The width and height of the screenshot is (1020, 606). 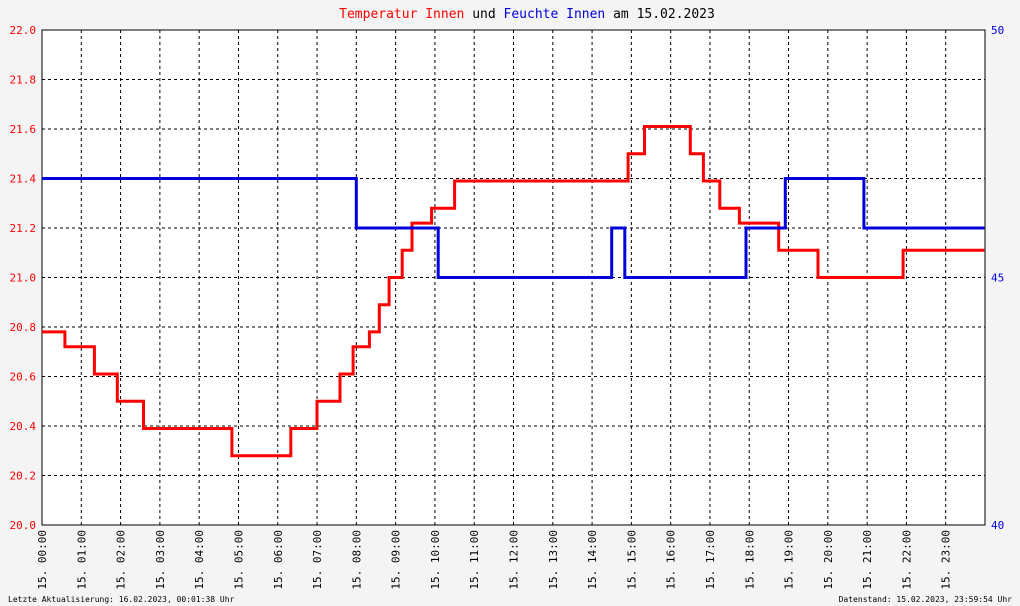 I want to click on y-left-tick-label: 20.4, so click(x=23, y=426).